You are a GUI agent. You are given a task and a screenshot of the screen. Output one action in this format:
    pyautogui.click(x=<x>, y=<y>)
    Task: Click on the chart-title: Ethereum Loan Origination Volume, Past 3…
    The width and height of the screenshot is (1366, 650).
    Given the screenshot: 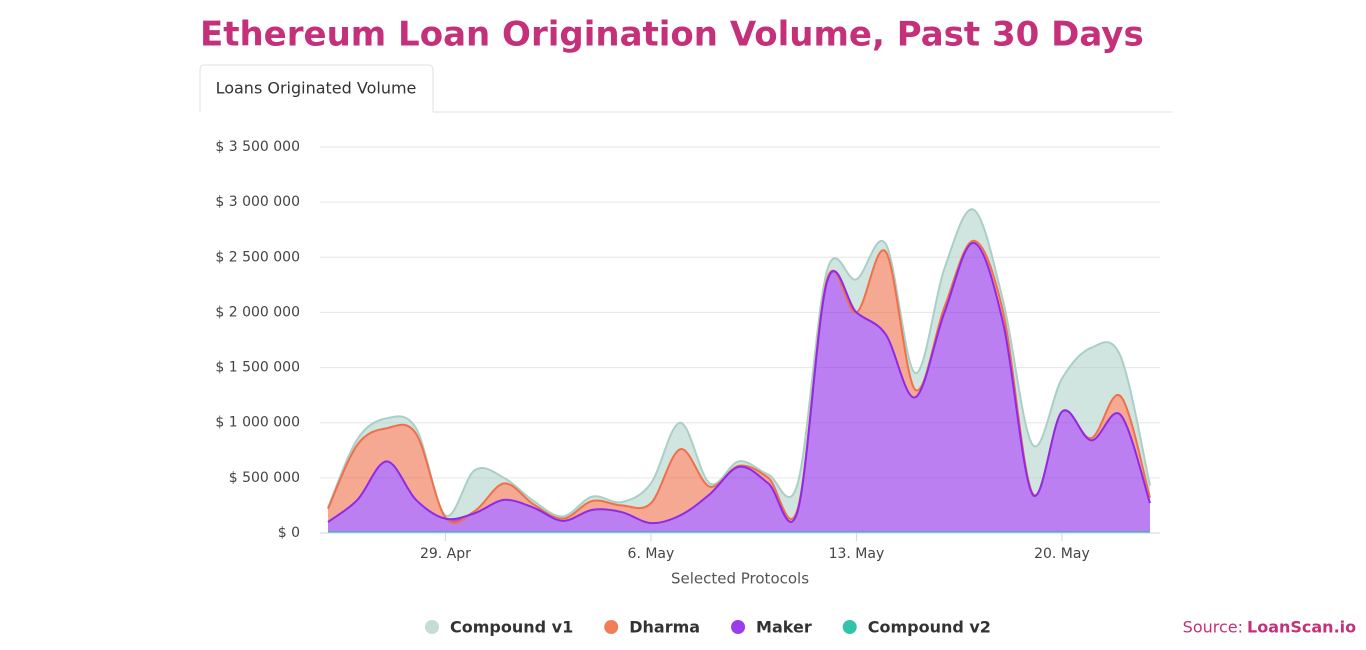 What is the action you would take?
    pyautogui.click(x=672, y=35)
    